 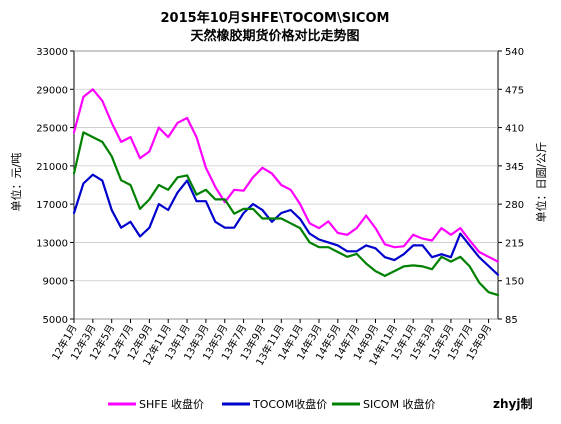 What do you see at coordinates (512, 403) in the screenshot?
I see `watermark: zhyj制` at bounding box center [512, 403].